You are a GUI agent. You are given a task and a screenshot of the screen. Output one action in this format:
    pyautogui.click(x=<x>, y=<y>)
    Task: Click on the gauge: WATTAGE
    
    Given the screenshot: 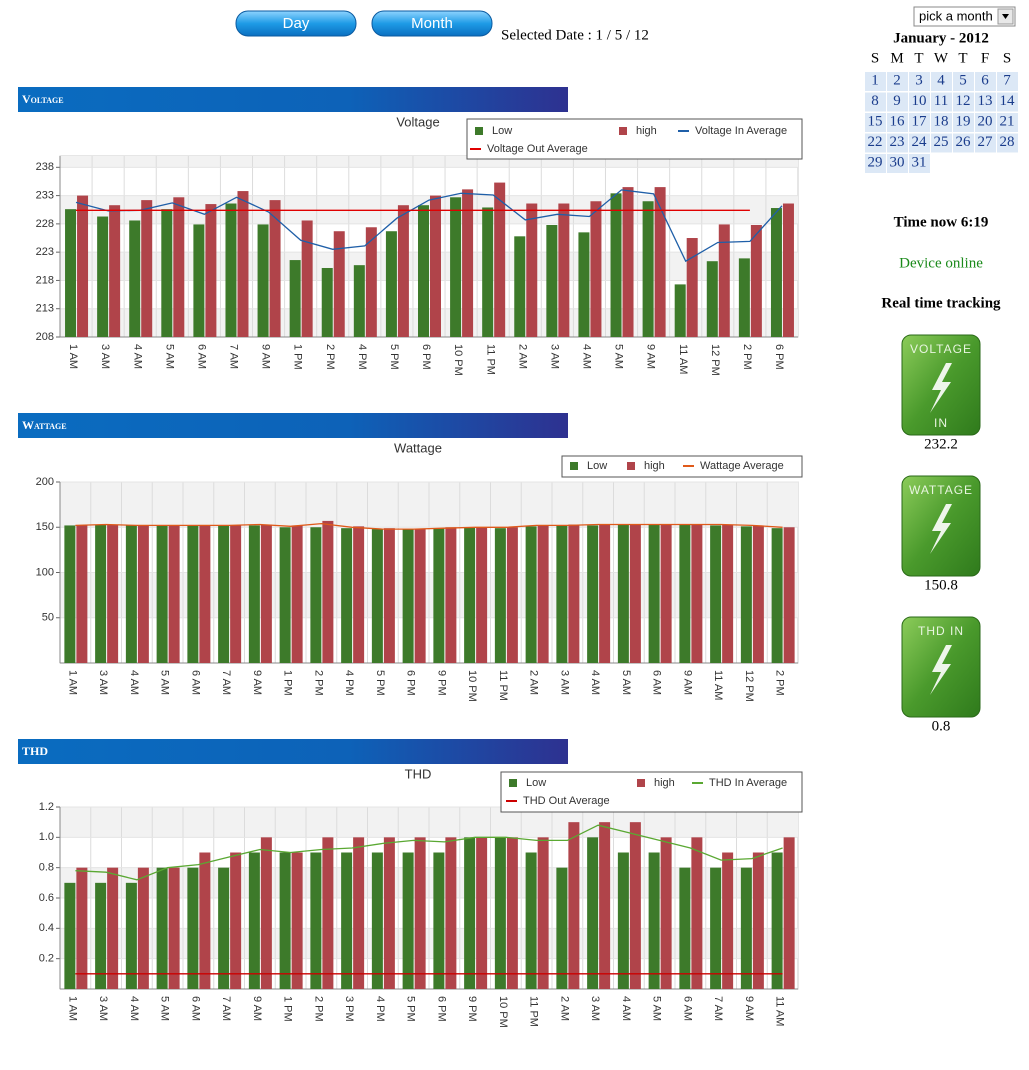 What is the action you would take?
    pyautogui.click(x=941, y=526)
    